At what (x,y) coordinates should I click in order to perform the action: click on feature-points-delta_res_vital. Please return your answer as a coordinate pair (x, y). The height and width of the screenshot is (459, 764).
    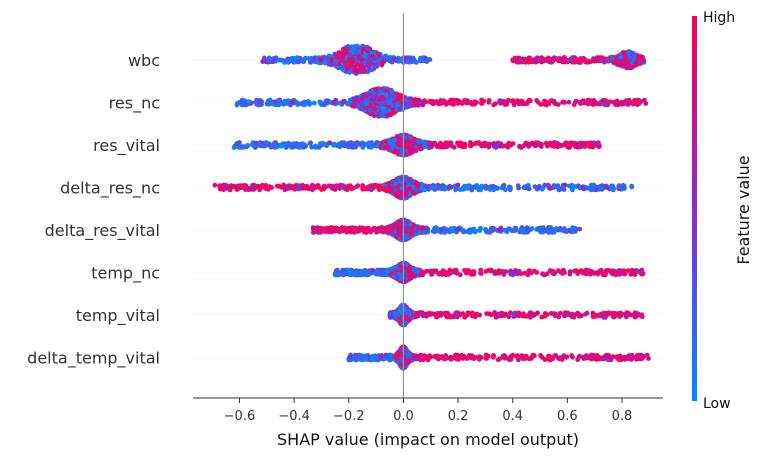
    Looking at the image, I should click on (446, 230).